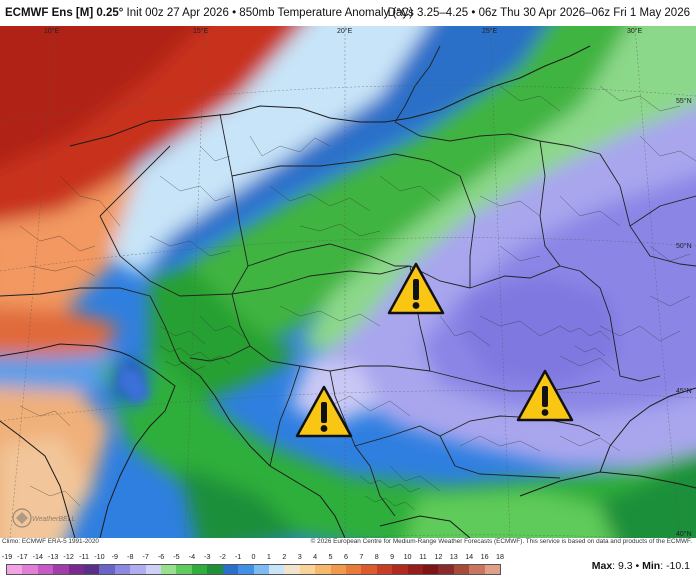 This screenshot has width=696, height=583. What do you see at coordinates (284, 556) in the screenshot?
I see `legend-tick-label: 2` at bounding box center [284, 556].